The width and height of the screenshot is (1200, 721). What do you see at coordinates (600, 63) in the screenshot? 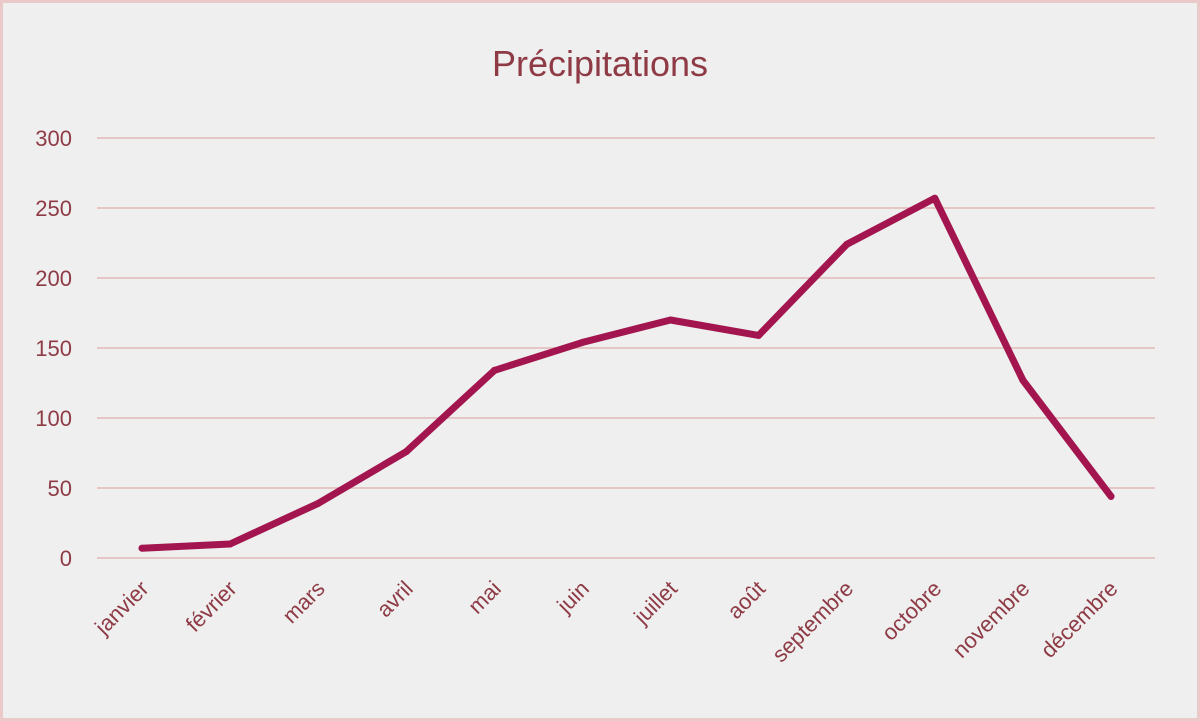
I see `chart-title: Précipitations` at bounding box center [600, 63].